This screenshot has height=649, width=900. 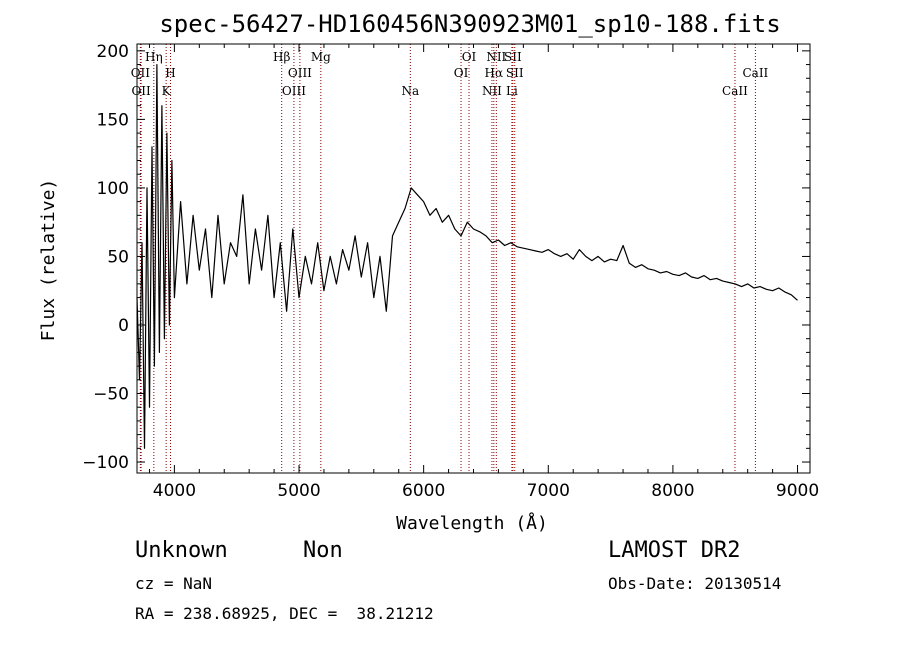 I want to click on spectral-line-label: Hβ, so click(x=281, y=57).